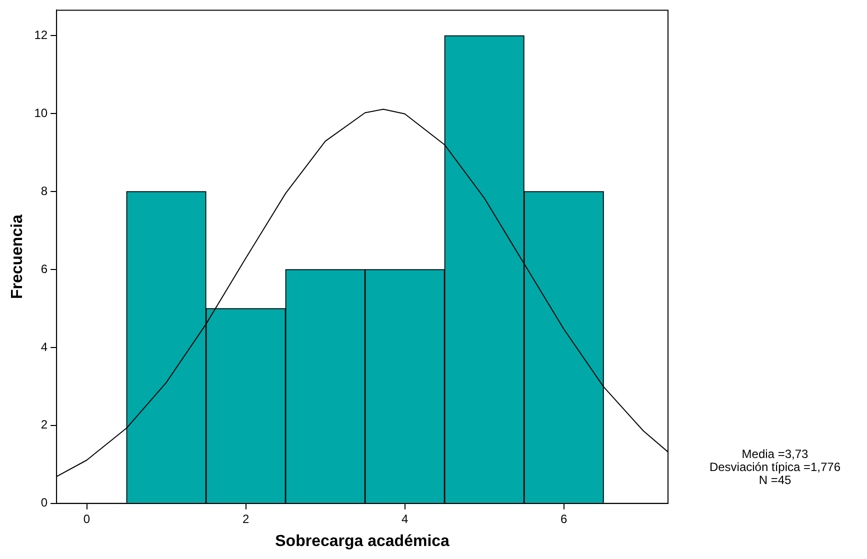  Describe the element at coordinates (362, 541) in the screenshot. I see `x-axis-title: Sobrecarga académica` at that location.